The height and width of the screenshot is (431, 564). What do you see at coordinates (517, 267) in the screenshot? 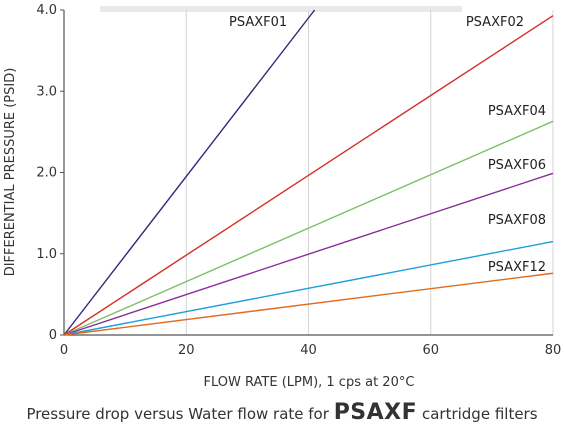
I see `series-label-psaxf12: PSAXF12` at bounding box center [517, 267].